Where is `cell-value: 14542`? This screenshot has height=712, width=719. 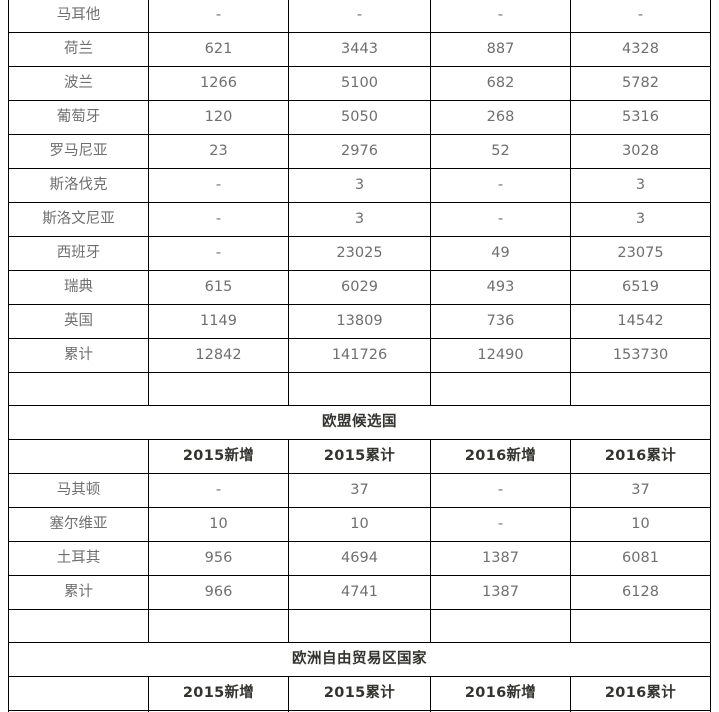
cell-value: 14542 is located at coordinates (640, 321).